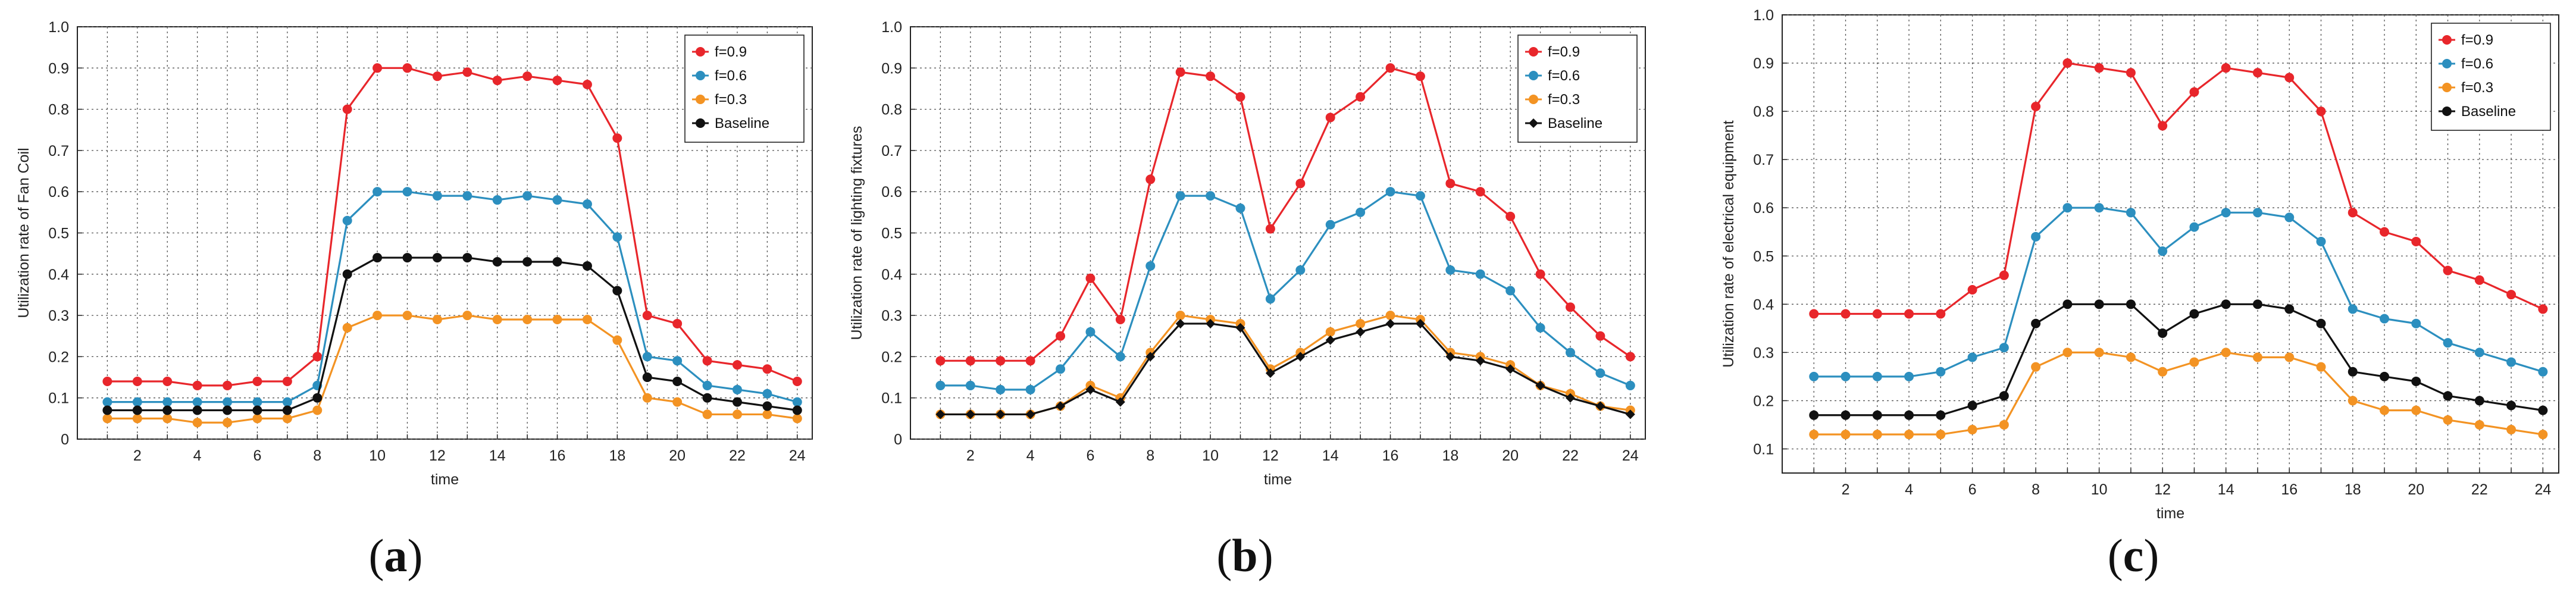  What do you see at coordinates (891, 357) in the screenshot?
I see `y-tick-label: 0.2` at bounding box center [891, 357].